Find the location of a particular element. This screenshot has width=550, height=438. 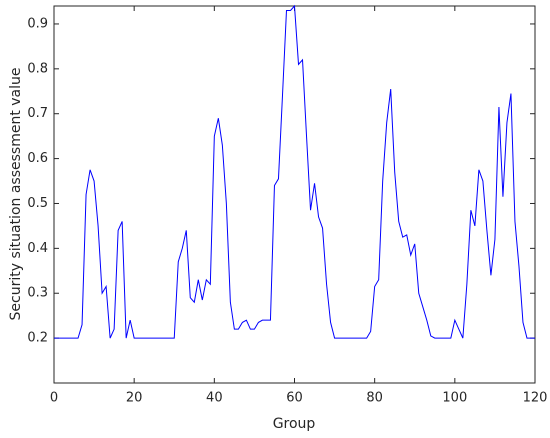

y-tick-label: 0.2 is located at coordinates (37, 338).